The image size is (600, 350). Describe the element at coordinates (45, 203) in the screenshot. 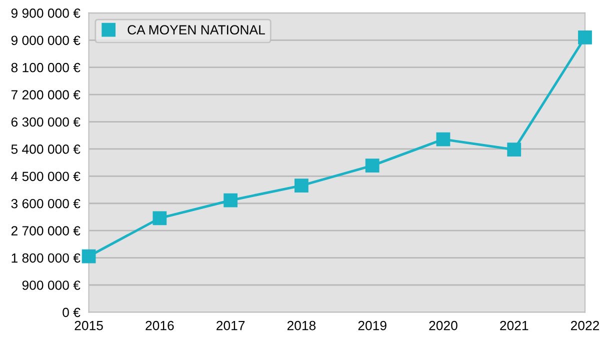

I see `y-tick-label: 3 600 000 €` at that location.